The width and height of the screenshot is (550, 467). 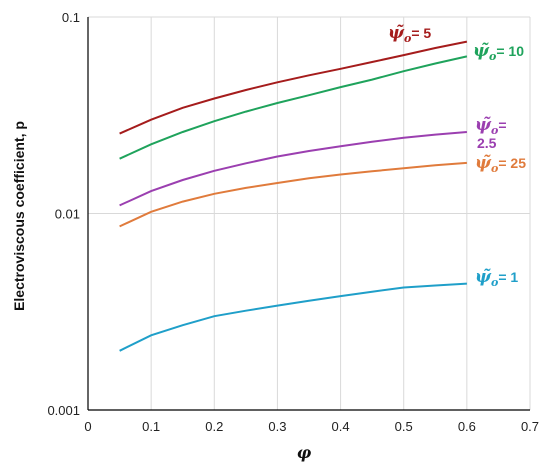 I want to click on y-axis-title: Electroviscous coefficient, p, so click(x=19, y=216).